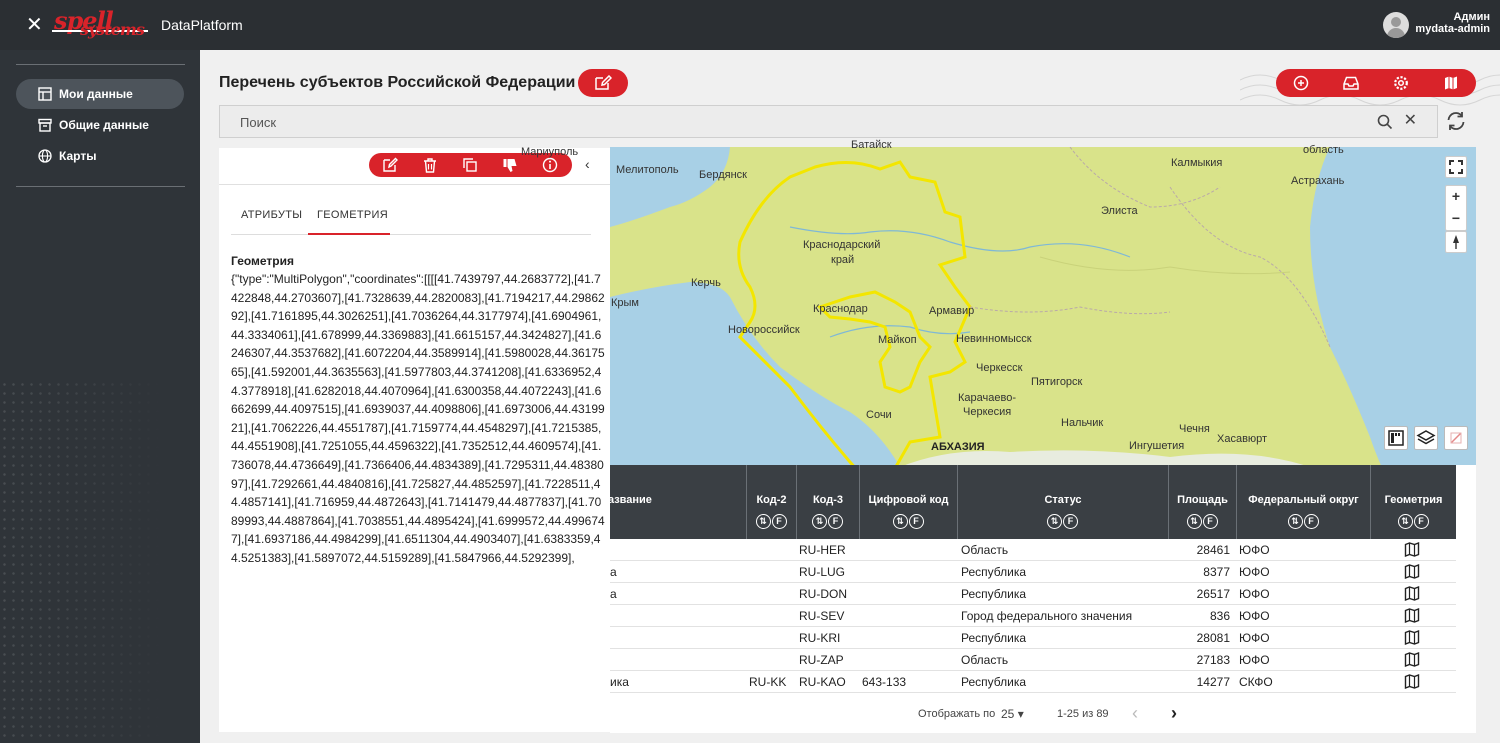 Image resolution: width=1500 pixels, height=743 pixels. What do you see at coordinates (1213, 550) in the screenshot?
I see `table-cell-area: 28461` at bounding box center [1213, 550].